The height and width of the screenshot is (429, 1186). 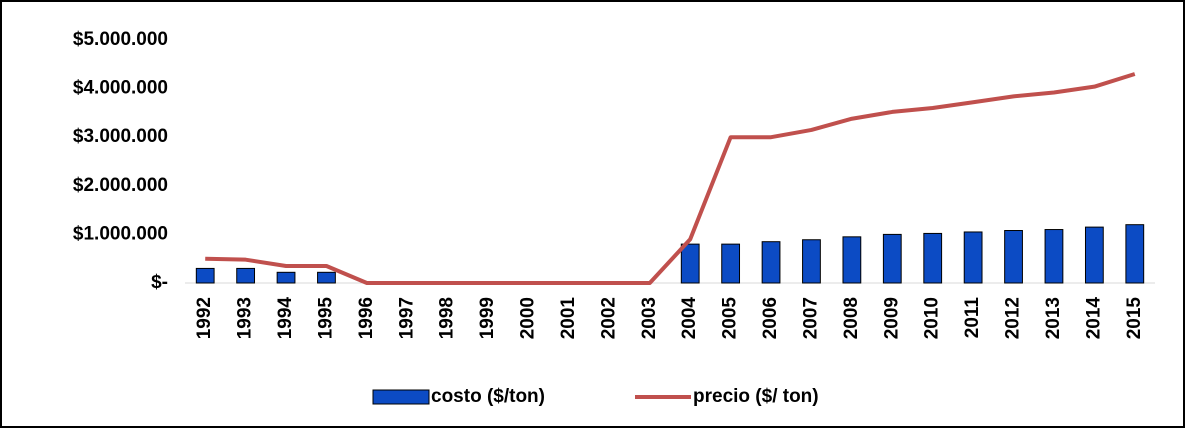 I want to click on x-tick-label: 1996, so click(x=366, y=318).